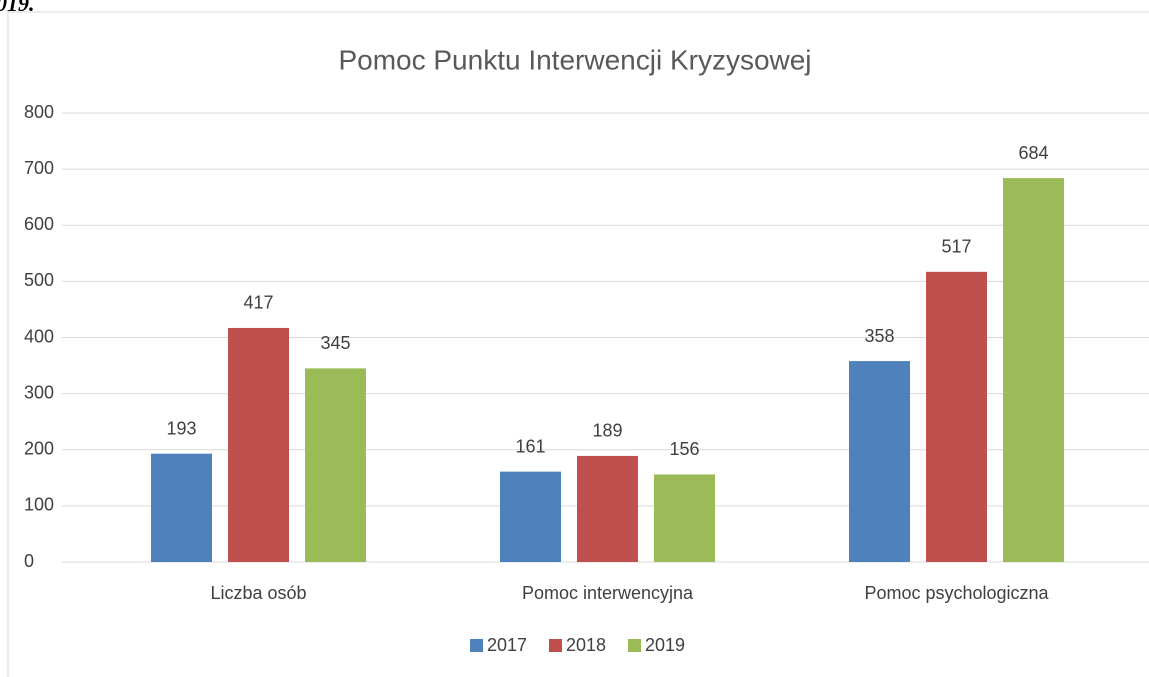 This screenshot has height=677, width=1149. I want to click on data-label: 417, so click(258, 303).